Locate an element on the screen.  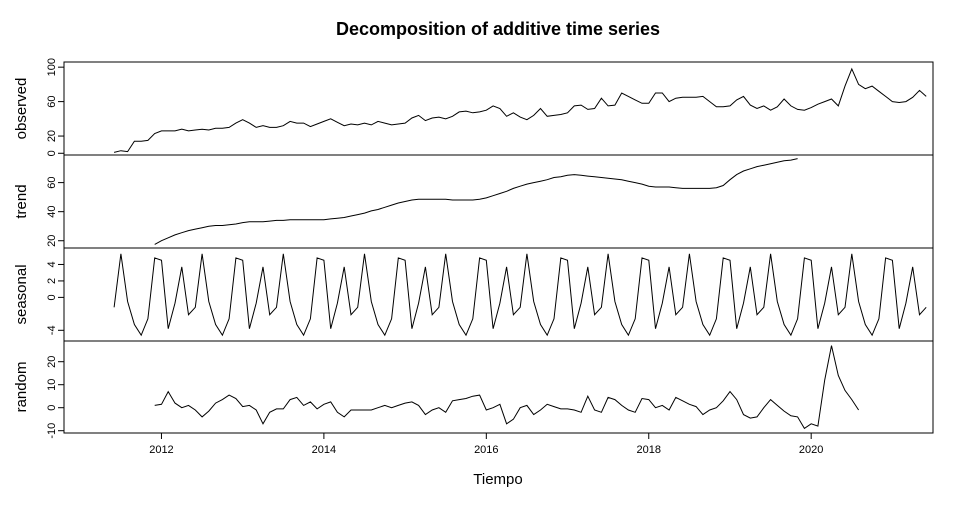
random-y-tick-label: 10 is located at coordinates (52, 385).